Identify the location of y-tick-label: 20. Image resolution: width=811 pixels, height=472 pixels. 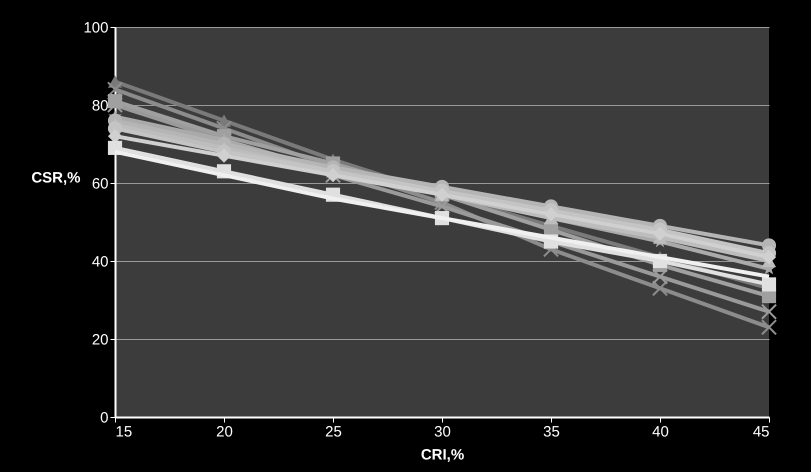
(100, 340).